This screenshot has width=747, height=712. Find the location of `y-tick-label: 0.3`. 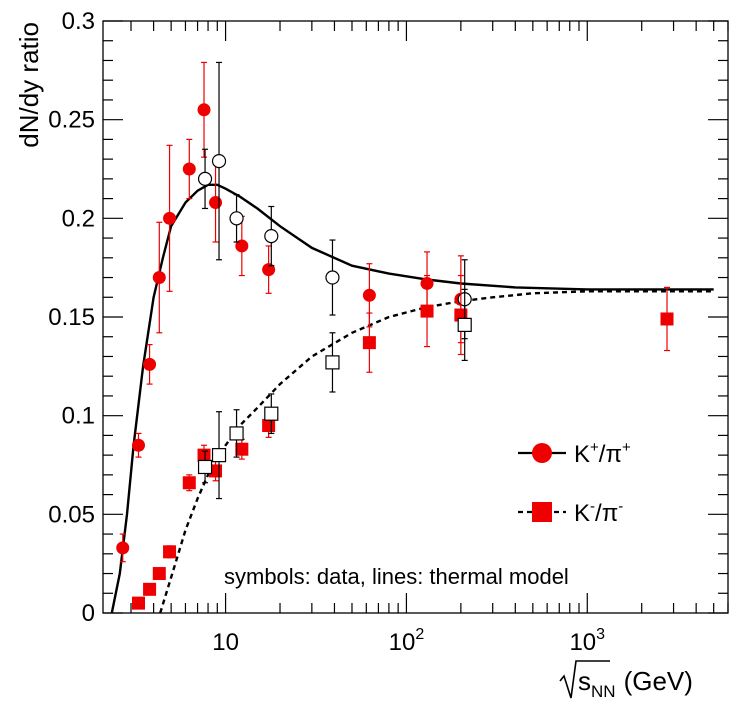

y-tick-label: 0.3 is located at coordinates (78, 21).